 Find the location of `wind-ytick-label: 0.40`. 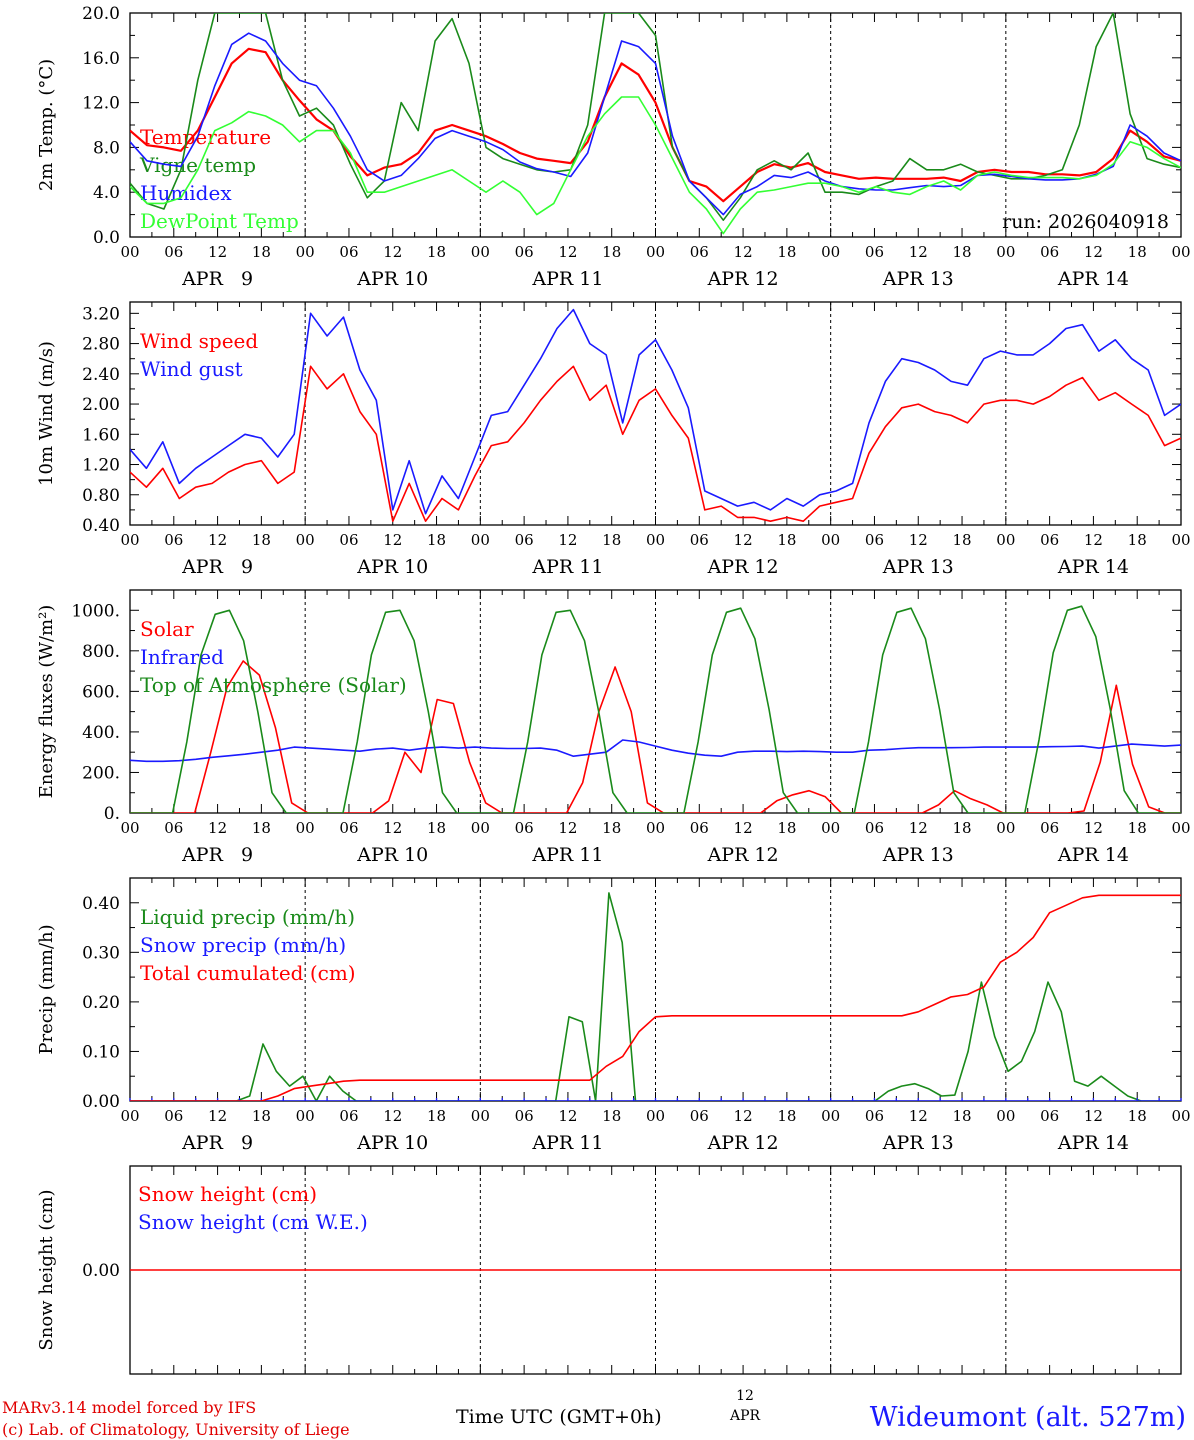

wind-ytick-label: 0.40 is located at coordinates (101, 526).